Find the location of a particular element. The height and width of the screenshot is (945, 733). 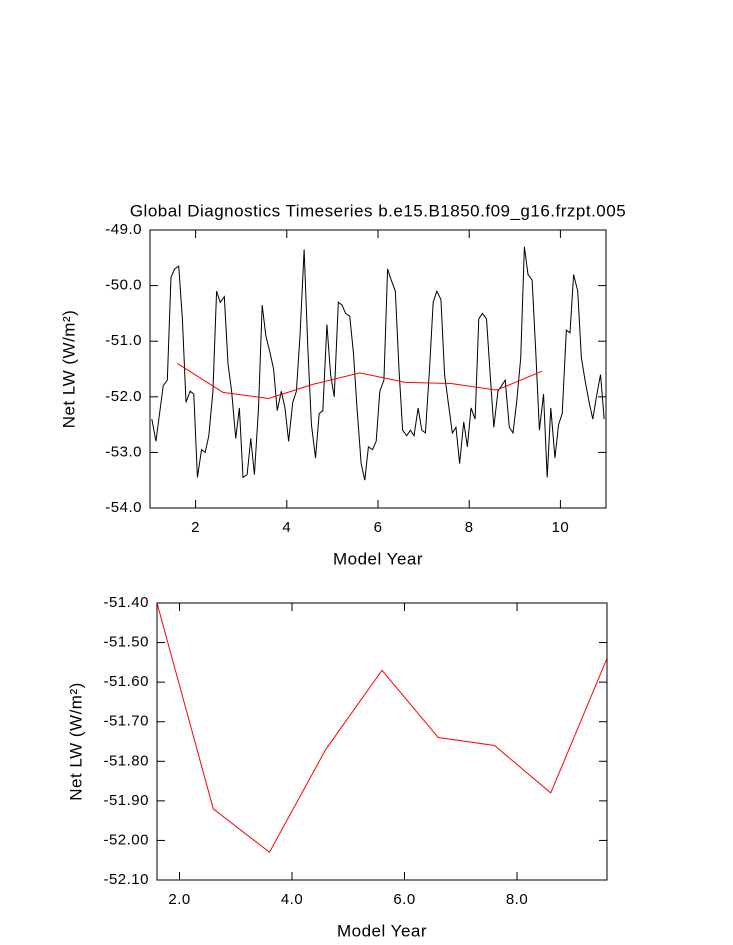

x-tick-label: 10 is located at coordinates (561, 527).